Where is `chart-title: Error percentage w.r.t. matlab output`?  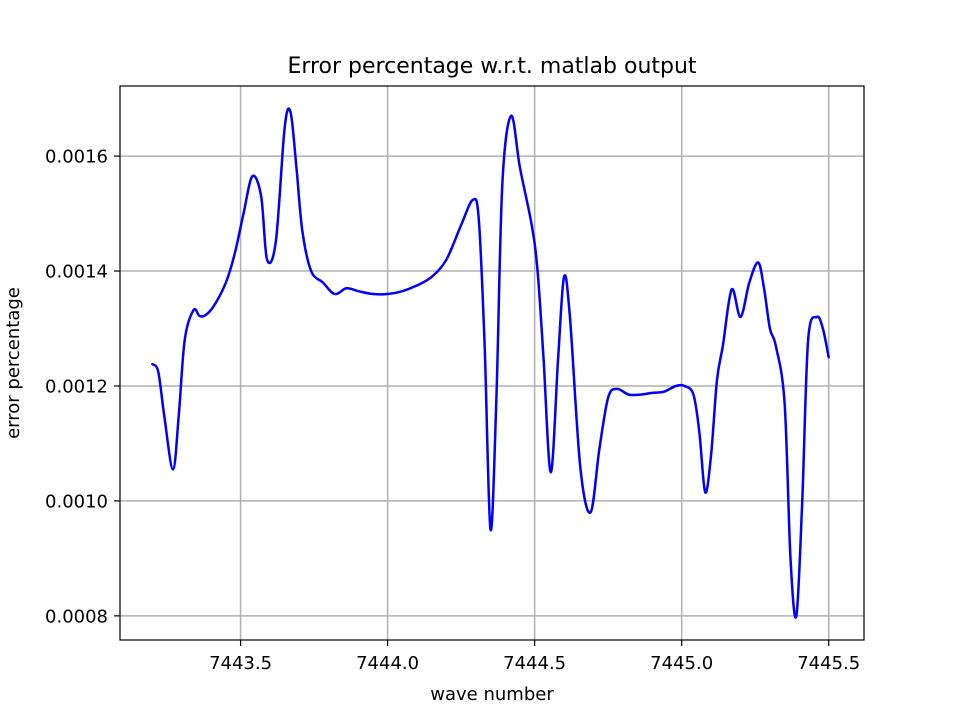
chart-title: Error percentage w.r.t. matlab output is located at coordinates (491, 66).